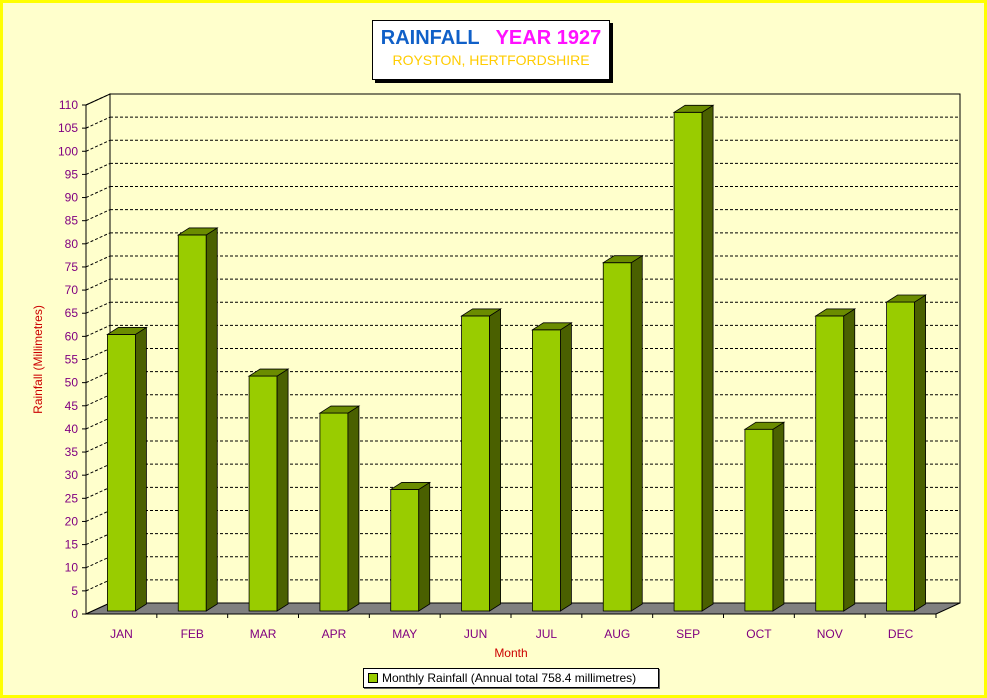 This screenshot has height=698, width=987. I want to click on bar-side-apr, so click(353, 508).